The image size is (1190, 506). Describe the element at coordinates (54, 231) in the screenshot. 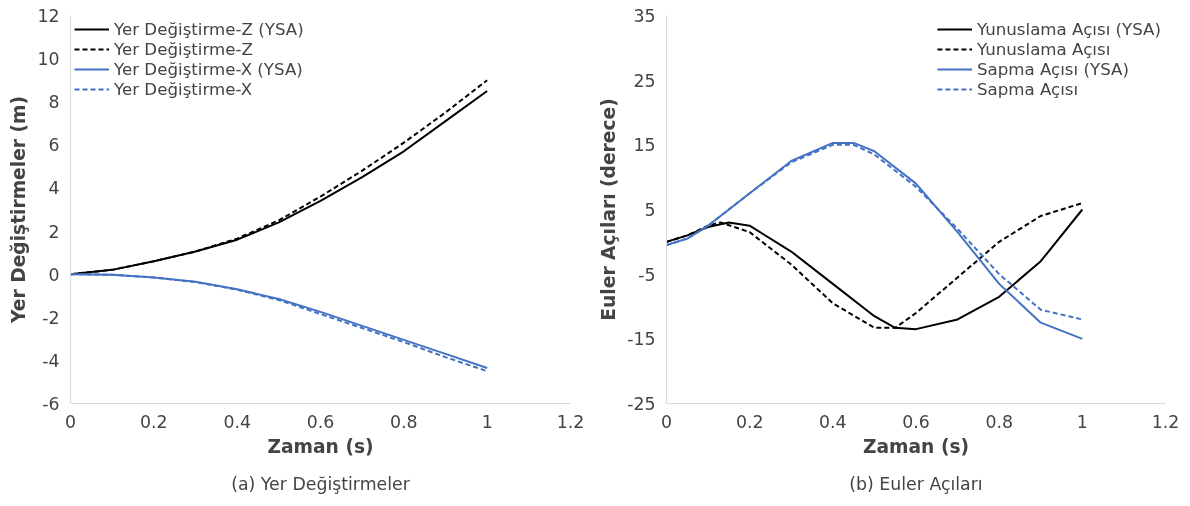

I see `y-tick-label: 2` at that location.